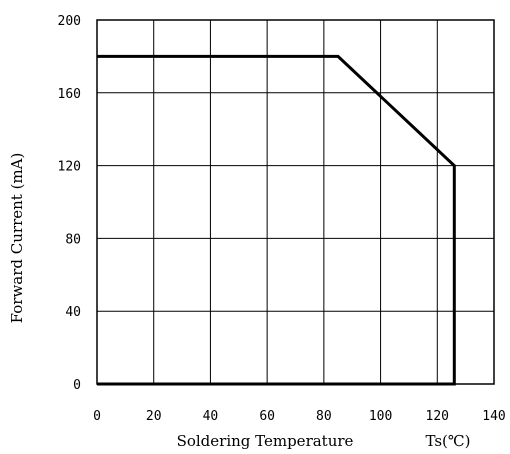 This screenshot has width=510, height=454. What do you see at coordinates (324, 416) in the screenshot?
I see `x-tick-label-80: 80` at bounding box center [324, 416].